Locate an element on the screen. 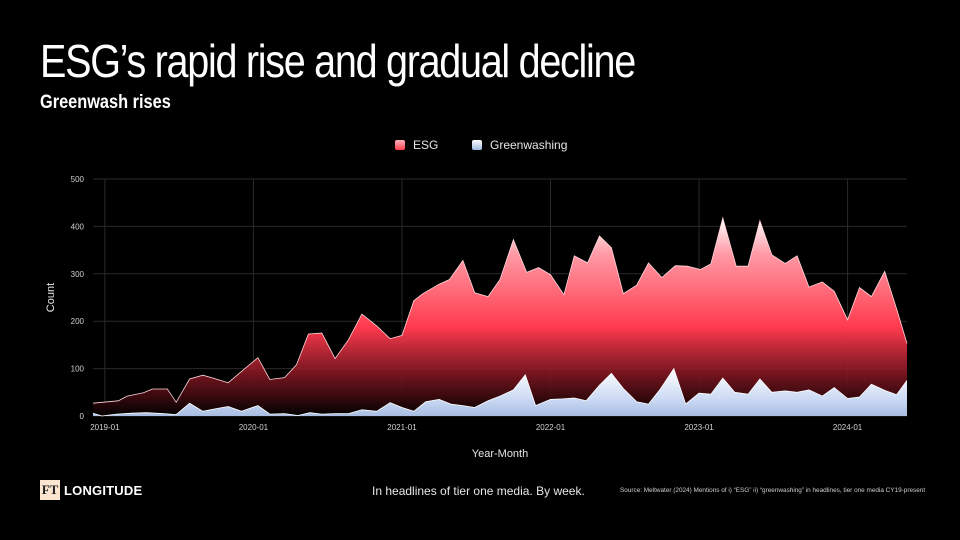 The image size is (960, 540). legend-swatch-esg is located at coordinates (400, 145).